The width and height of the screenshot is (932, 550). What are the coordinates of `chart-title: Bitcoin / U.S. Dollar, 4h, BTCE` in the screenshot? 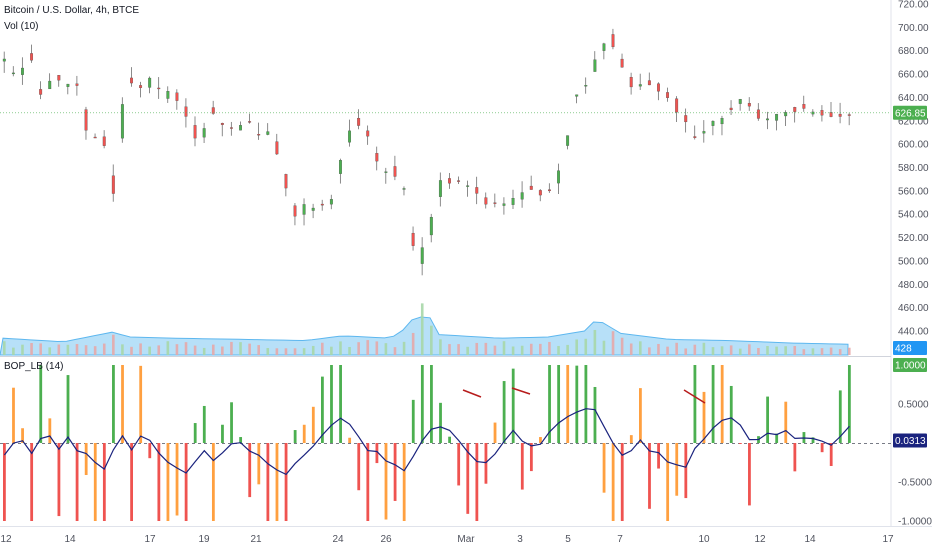 It's located at (72, 10).